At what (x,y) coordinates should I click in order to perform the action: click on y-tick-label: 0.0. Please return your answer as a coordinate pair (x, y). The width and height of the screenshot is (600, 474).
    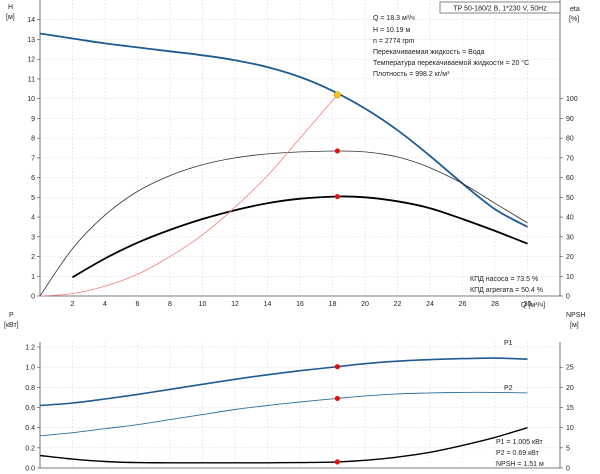
    Looking at the image, I should click on (30, 469).